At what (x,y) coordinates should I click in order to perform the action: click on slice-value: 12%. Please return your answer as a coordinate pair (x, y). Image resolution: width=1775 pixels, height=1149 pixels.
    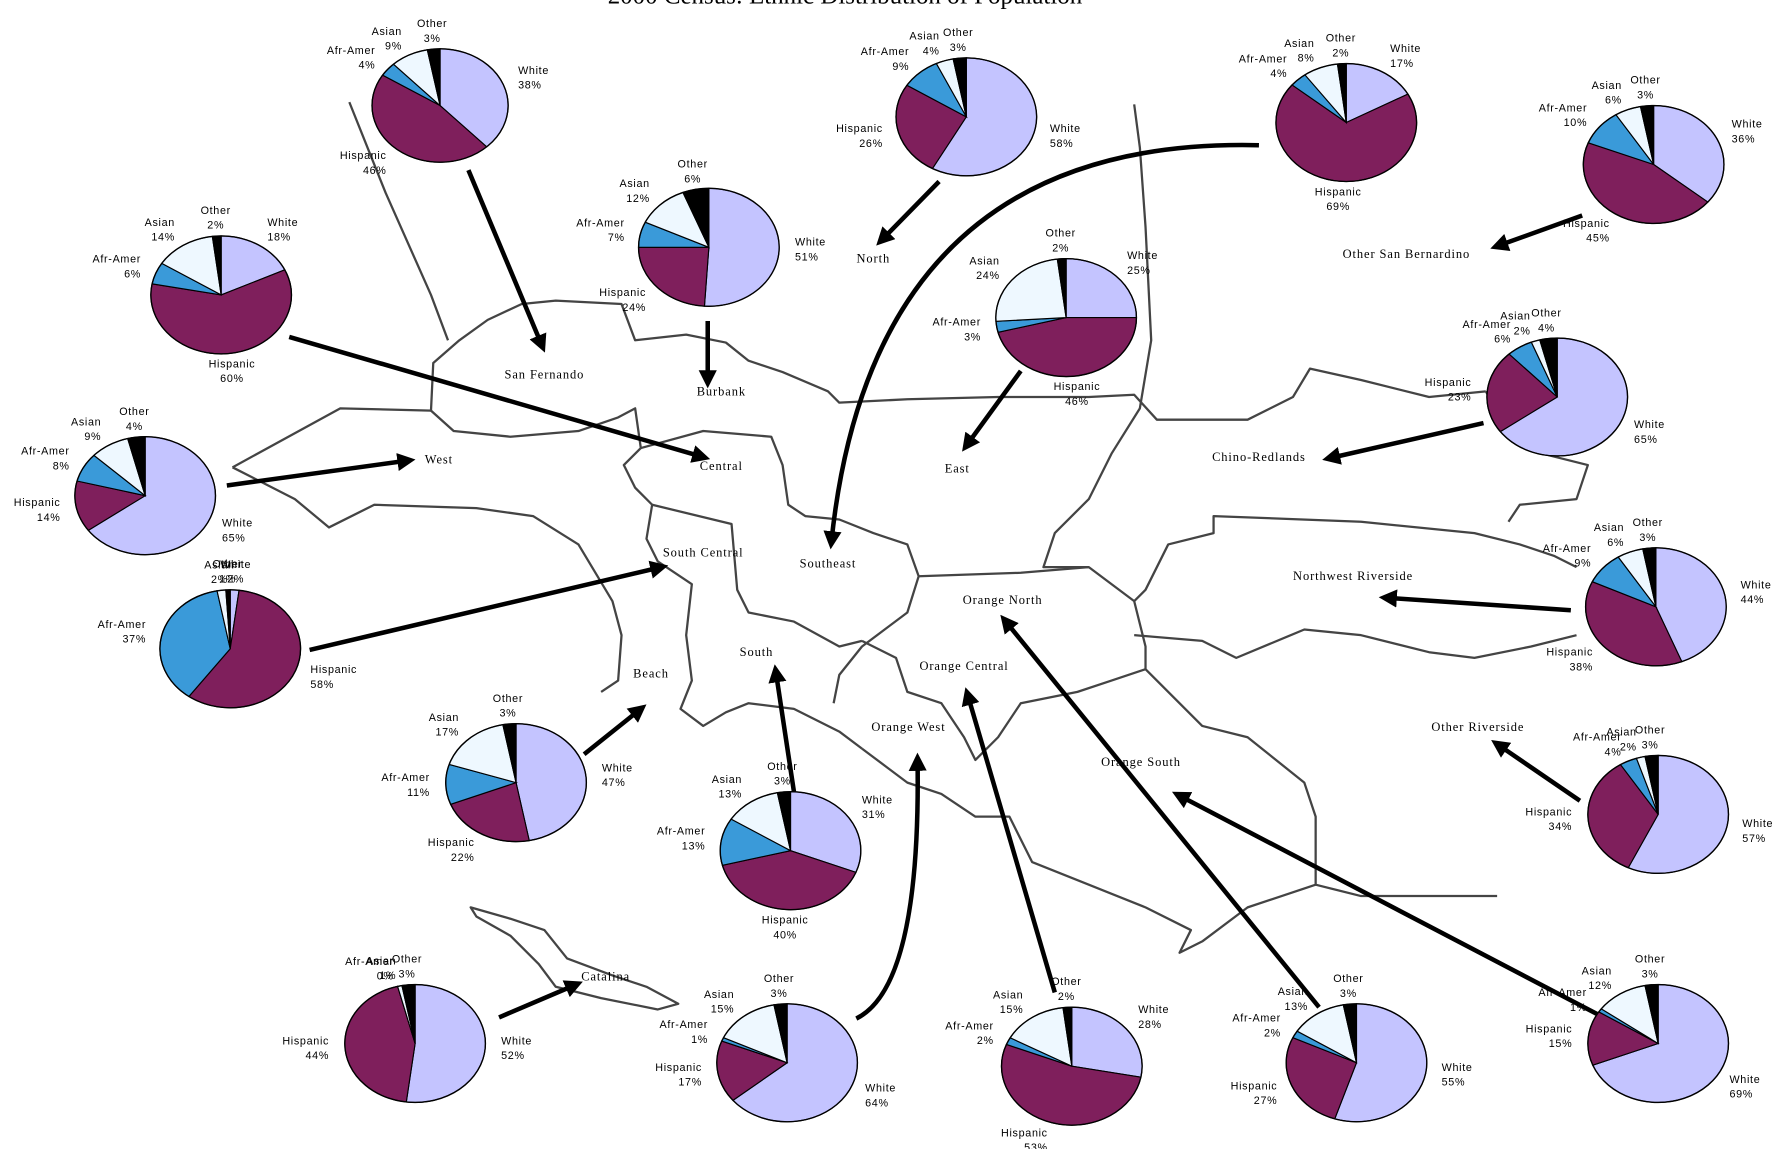
    Looking at the image, I should click on (638, 199).